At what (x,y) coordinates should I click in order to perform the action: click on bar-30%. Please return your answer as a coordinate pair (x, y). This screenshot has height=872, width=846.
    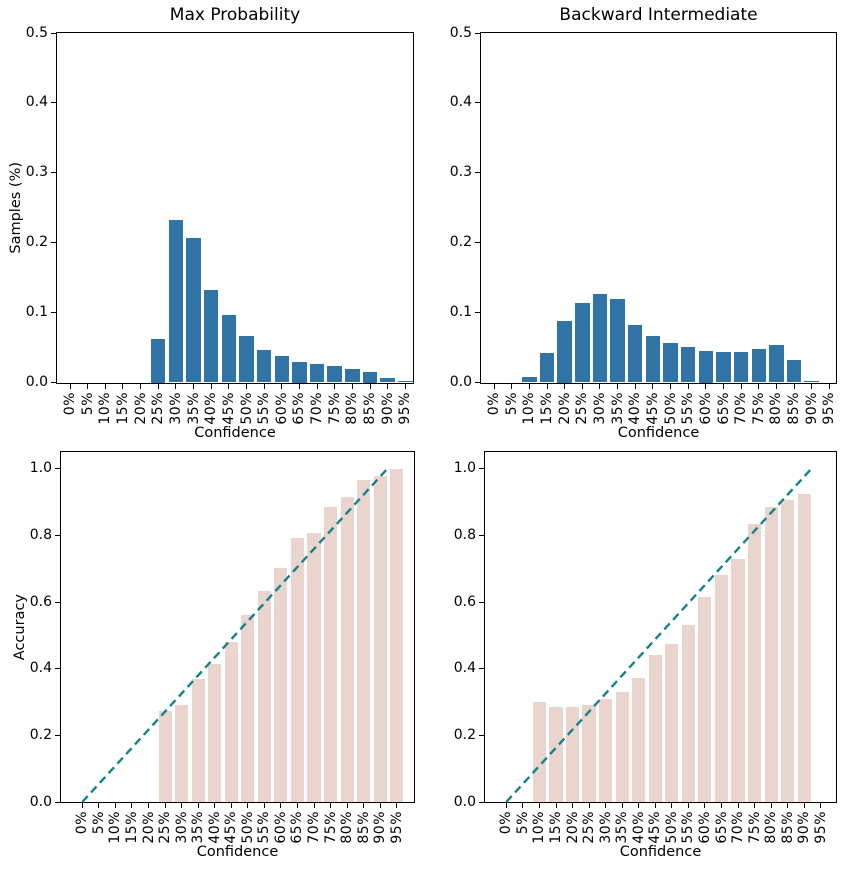
    Looking at the image, I should click on (182, 753).